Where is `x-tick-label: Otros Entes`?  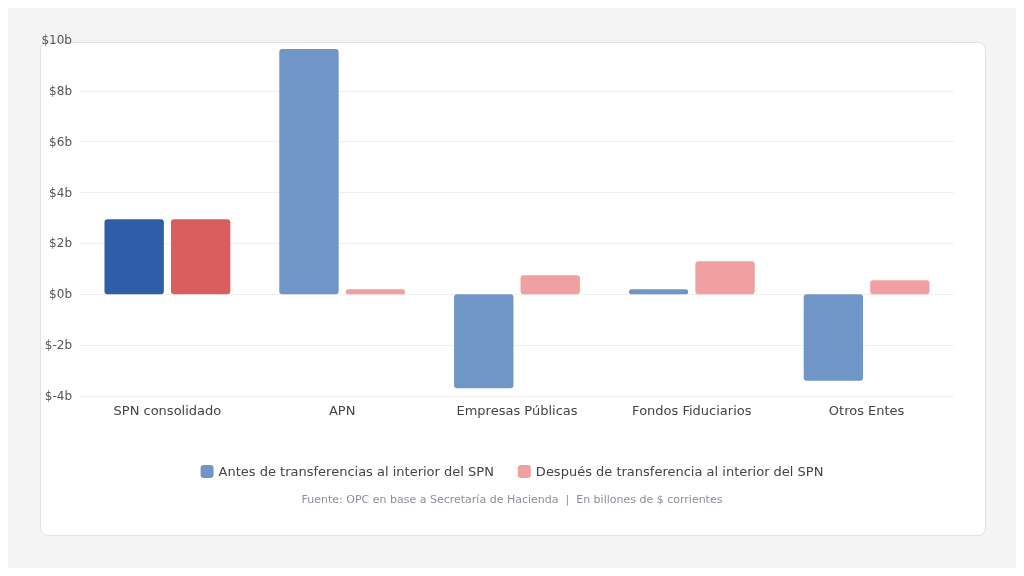 x-tick-label: Otros Entes is located at coordinates (866, 410).